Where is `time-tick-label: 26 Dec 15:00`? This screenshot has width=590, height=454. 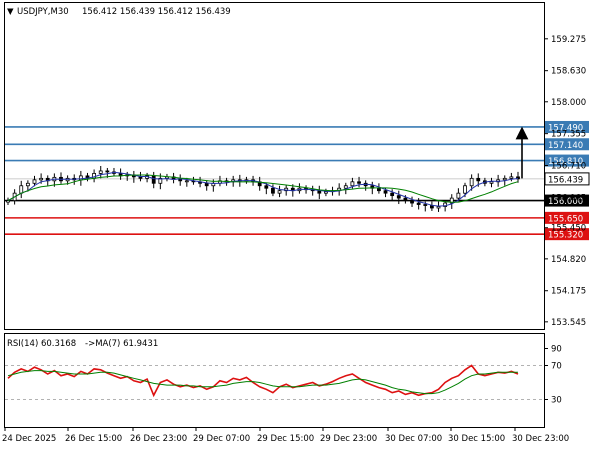
time-tick-label: 26 Dec 15:00 is located at coordinates (93, 439).